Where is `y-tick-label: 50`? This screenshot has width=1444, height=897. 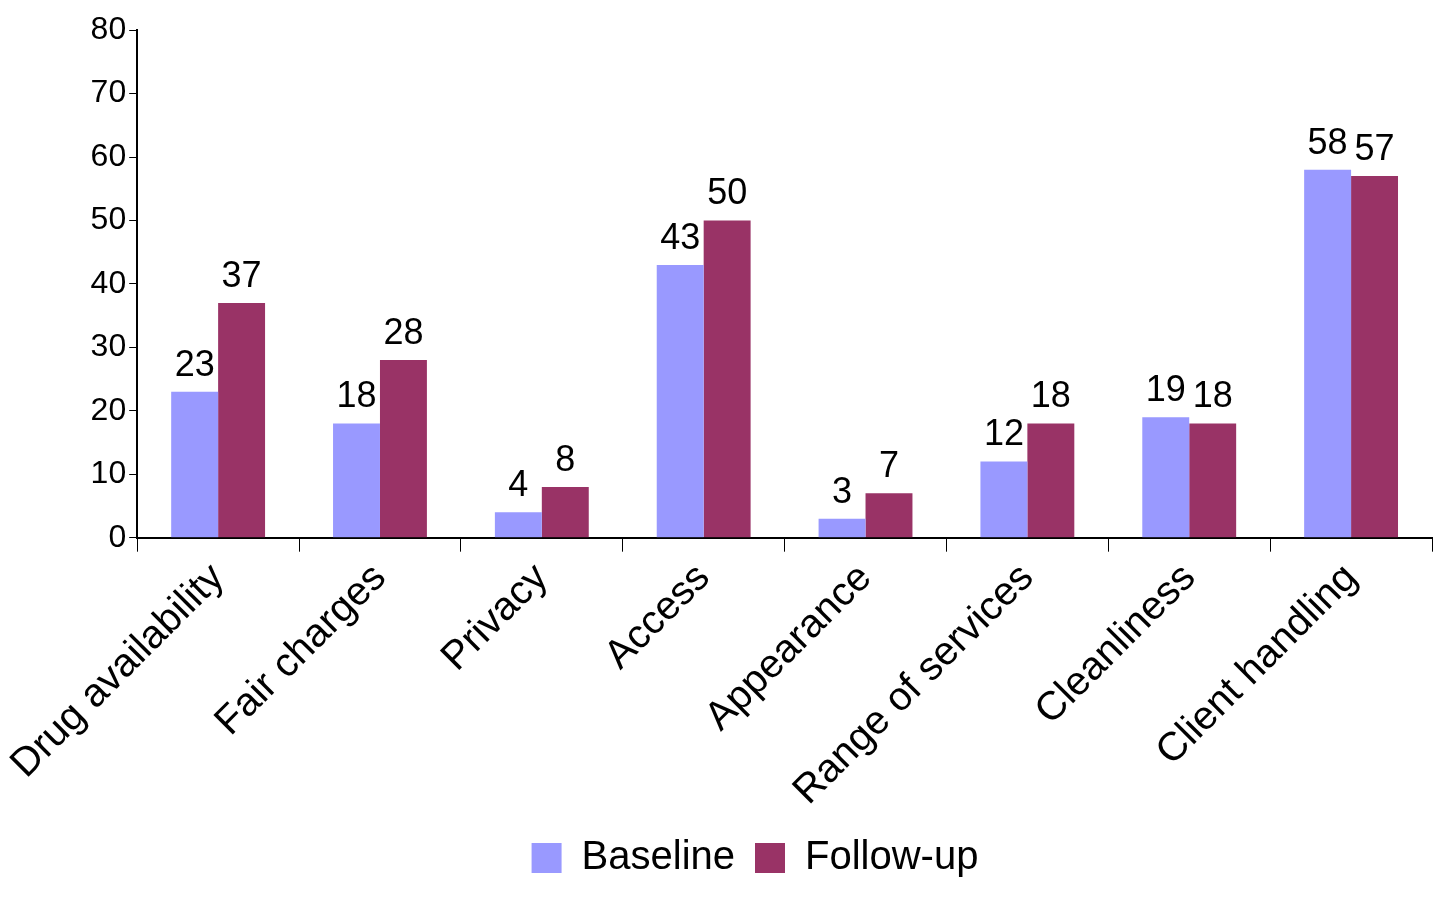
y-tick-label: 50 is located at coordinates (108, 218).